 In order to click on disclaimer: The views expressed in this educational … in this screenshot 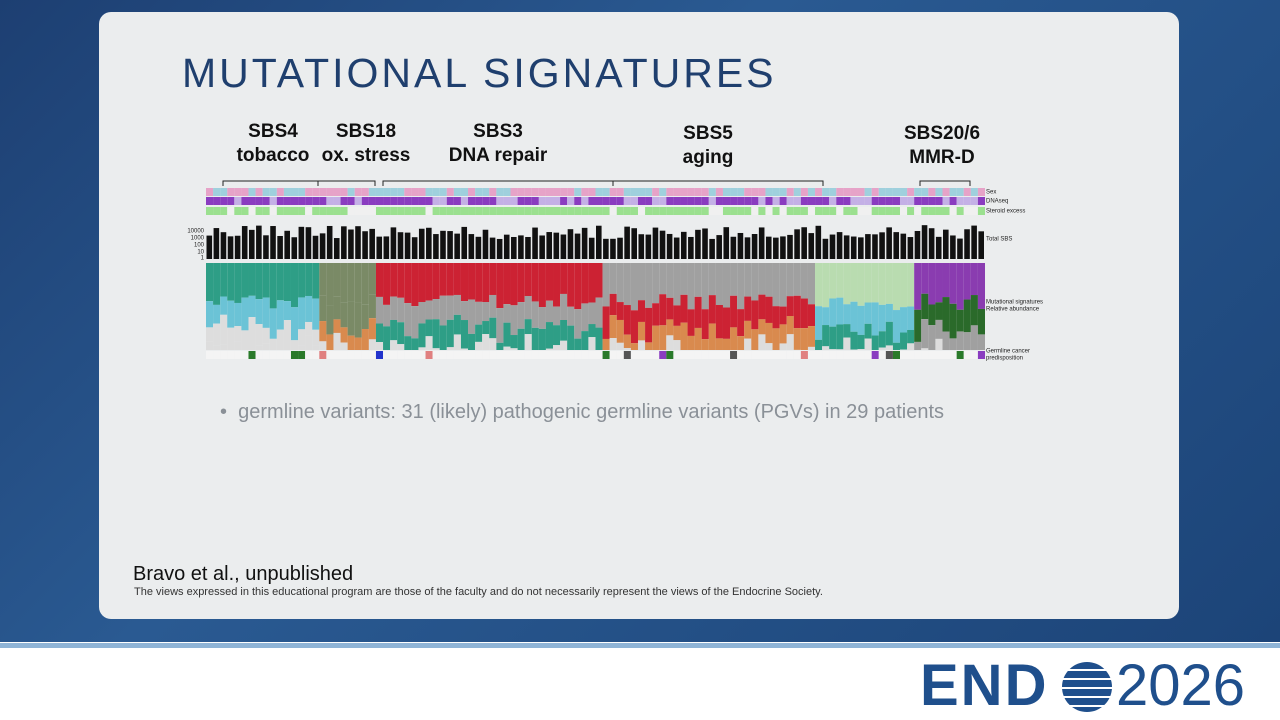, I will do `click(478, 592)`.